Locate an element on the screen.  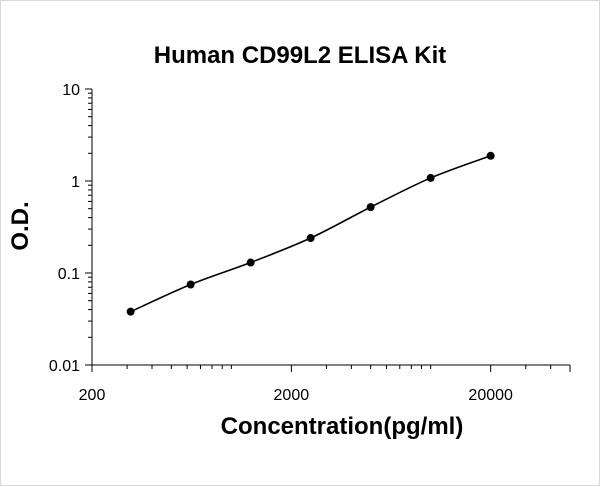
chart-title: Human CD99L2 ELISA Kit is located at coordinates (300, 55).